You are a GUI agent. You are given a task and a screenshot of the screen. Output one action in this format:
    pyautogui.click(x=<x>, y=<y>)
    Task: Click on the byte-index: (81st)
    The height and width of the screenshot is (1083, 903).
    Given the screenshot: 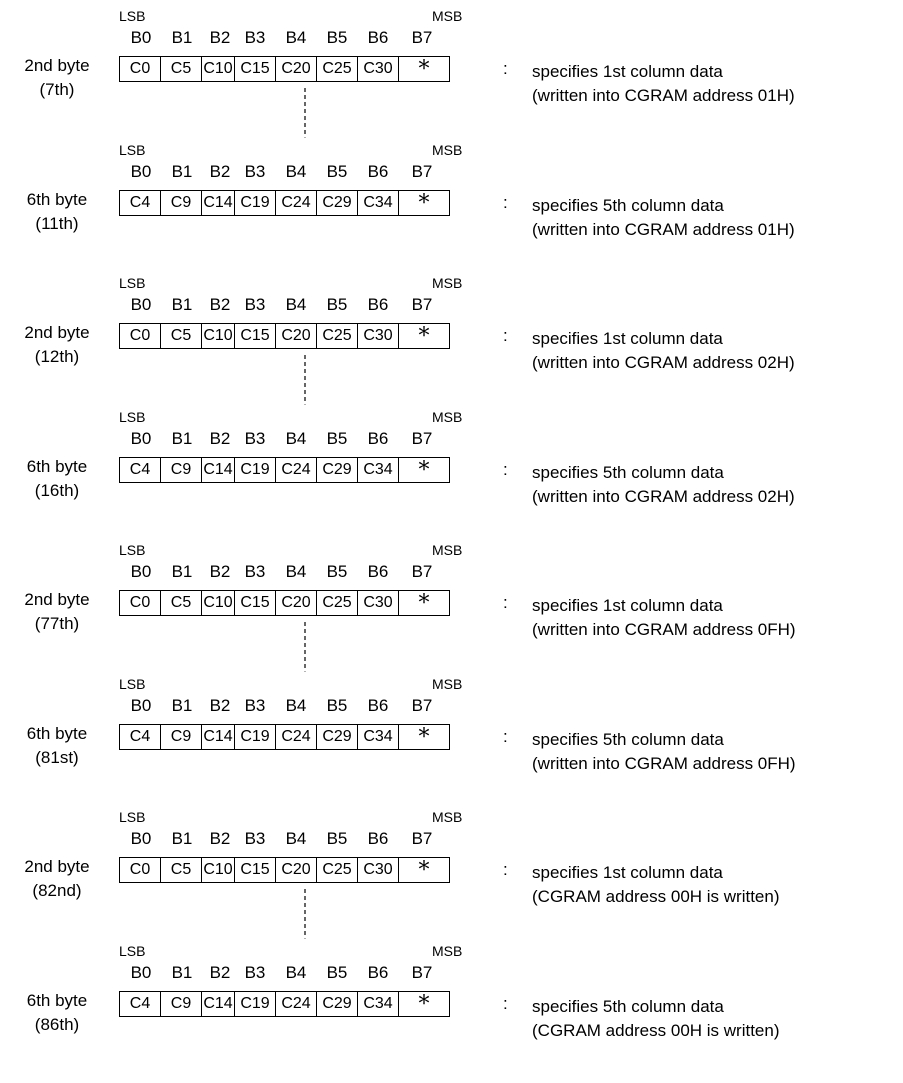 What is the action you would take?
    pyautogui.click(x=57, y=757)
    